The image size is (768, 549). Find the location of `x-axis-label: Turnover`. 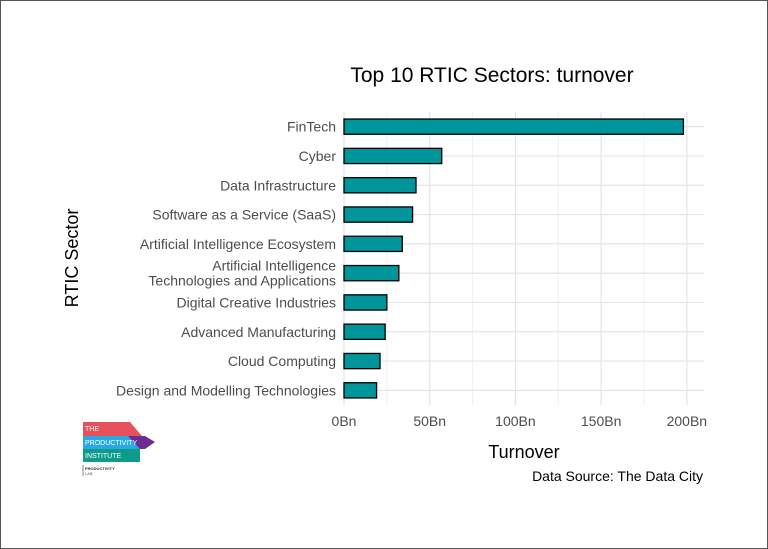

x-axis-label: Turnover is located at coordinates (523, 452).